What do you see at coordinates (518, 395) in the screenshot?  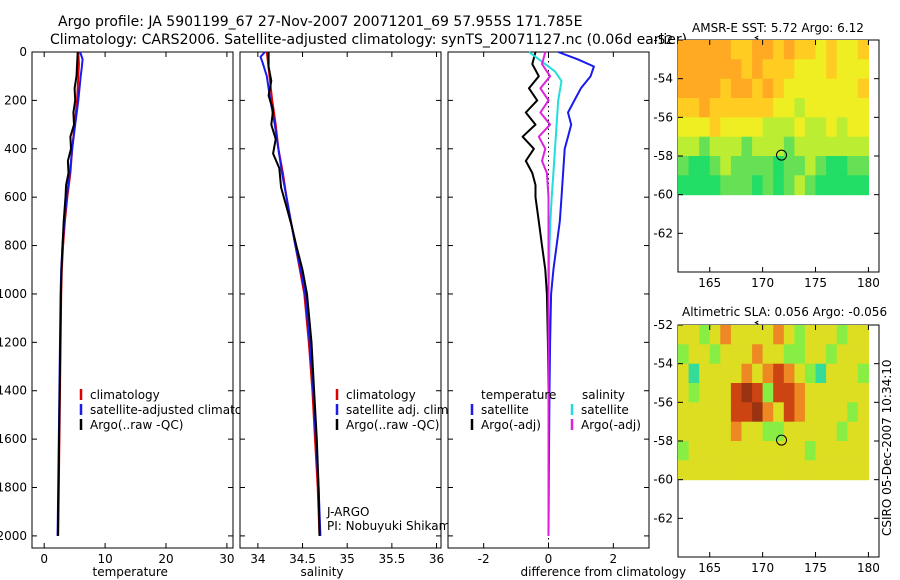 I see `legend-header: temperature` at bounding box center [518, 395].